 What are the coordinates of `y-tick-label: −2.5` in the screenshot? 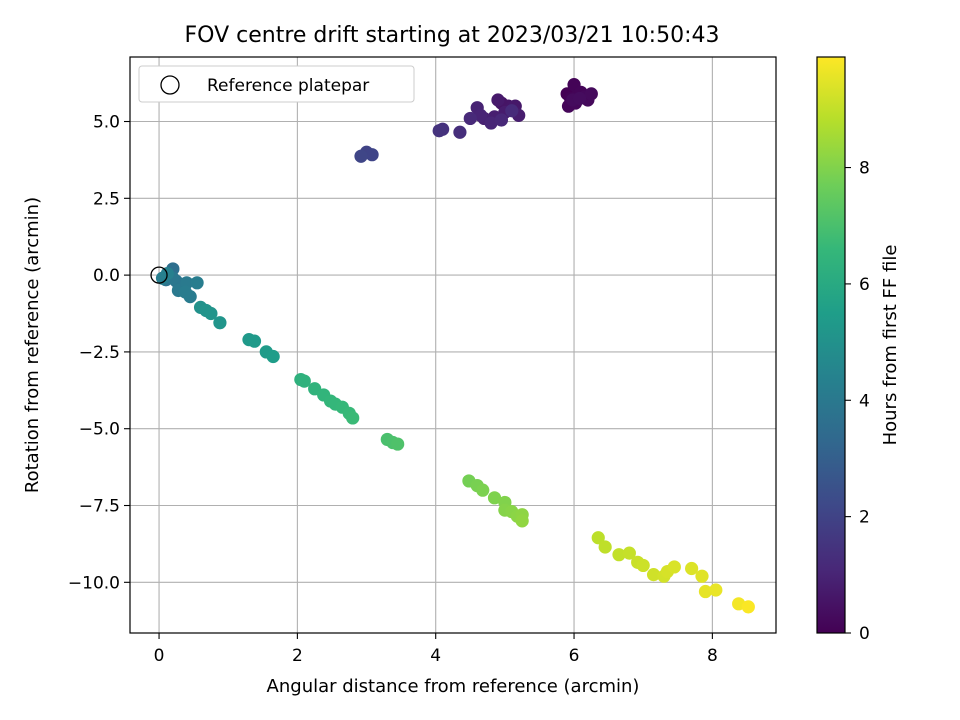 It's located at (99, 353).